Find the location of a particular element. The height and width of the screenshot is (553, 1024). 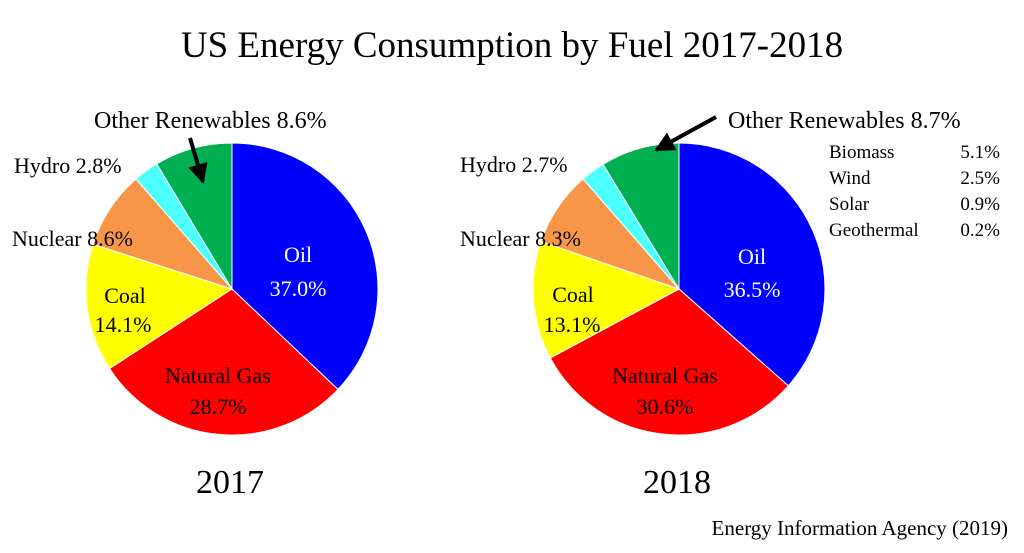

pct-2018-oil: 36.5% is located at coordinates (752, 289).